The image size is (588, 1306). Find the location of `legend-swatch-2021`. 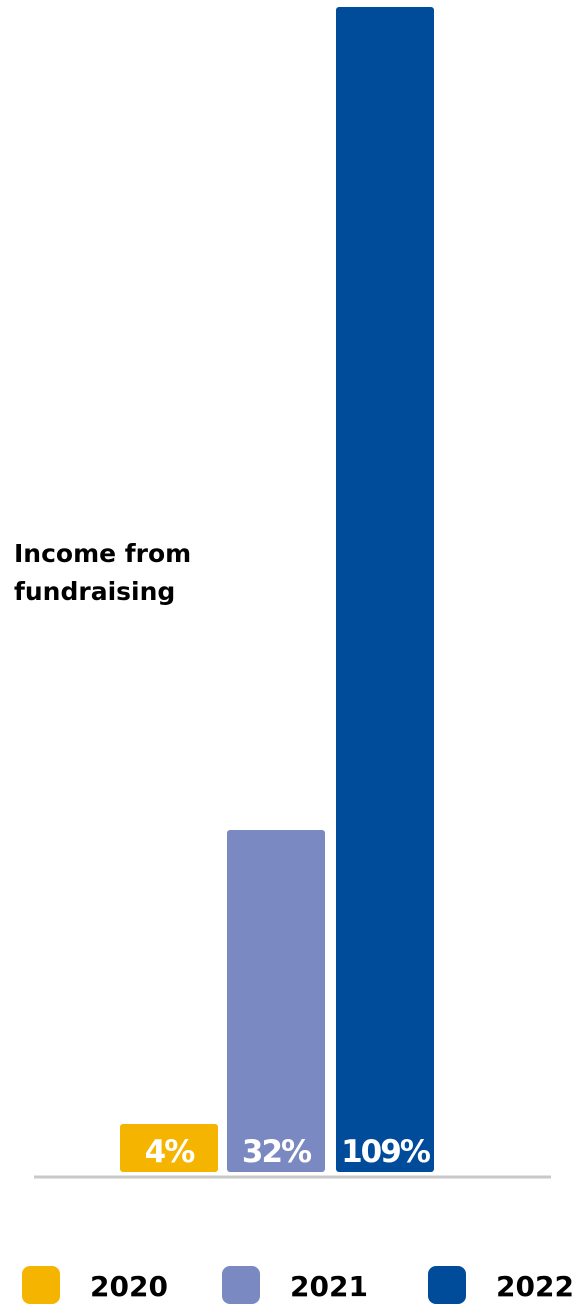

legend-swatch-2021 is located at coordinates (241, 1285).